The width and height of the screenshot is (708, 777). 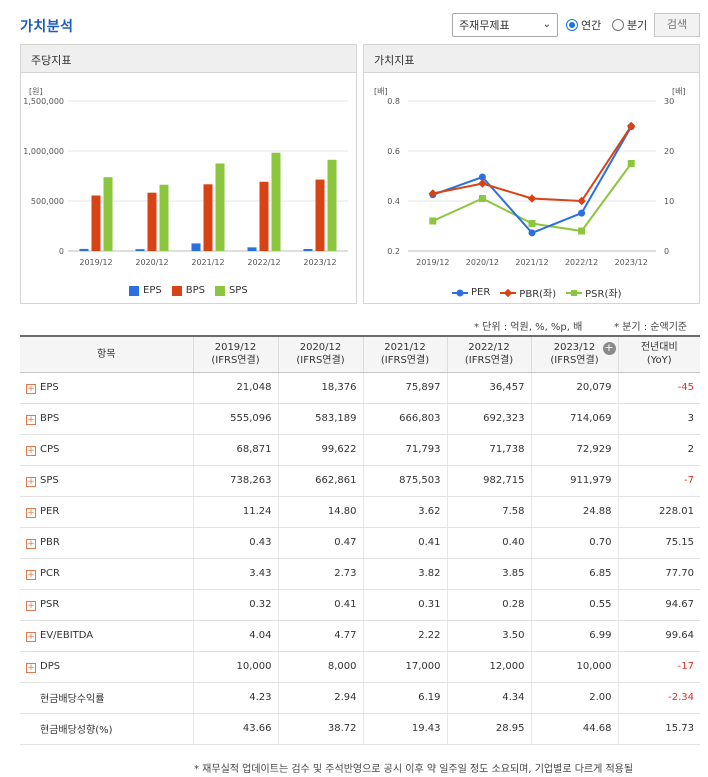 I want to click on header-yoy: 전년대비 (YoY), so click(x=658, y=354).